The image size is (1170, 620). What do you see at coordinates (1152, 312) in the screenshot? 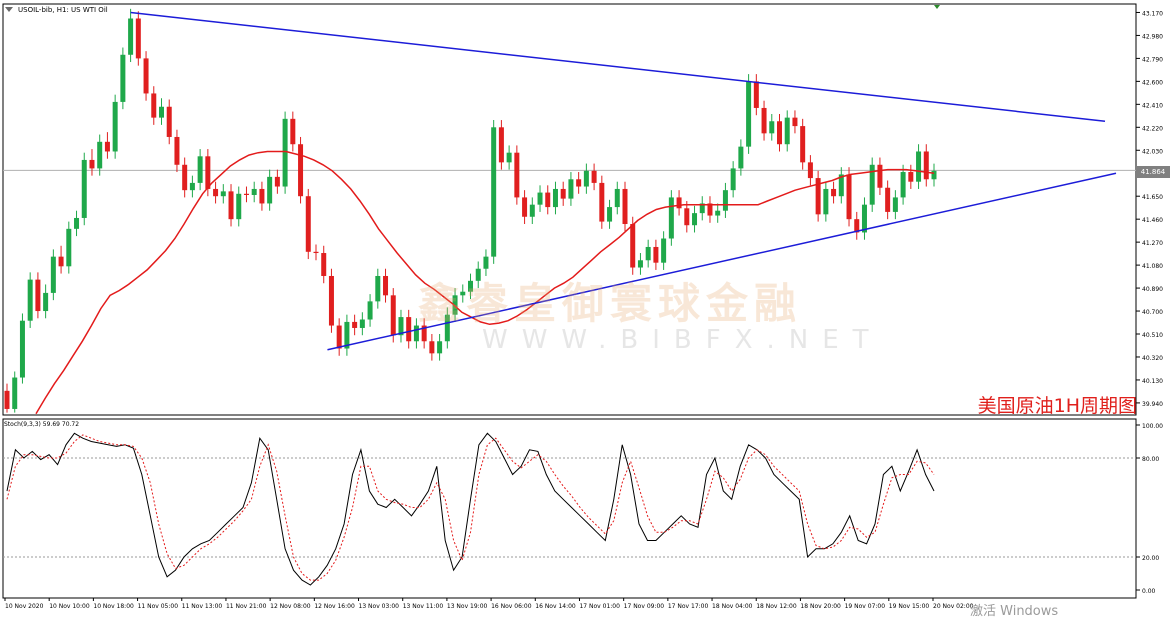
I see `price-tick-label-13: 40.700` at bounding box center [1152, 312].